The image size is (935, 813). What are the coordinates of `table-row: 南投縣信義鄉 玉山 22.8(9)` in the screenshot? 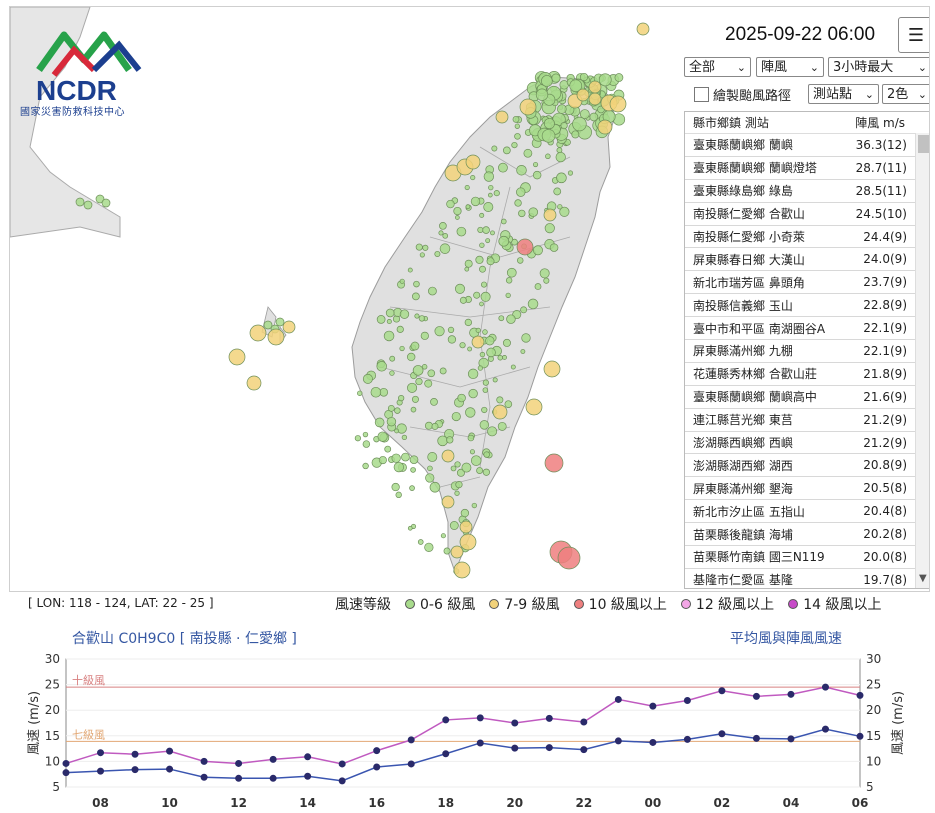 It's located at (807, 306).